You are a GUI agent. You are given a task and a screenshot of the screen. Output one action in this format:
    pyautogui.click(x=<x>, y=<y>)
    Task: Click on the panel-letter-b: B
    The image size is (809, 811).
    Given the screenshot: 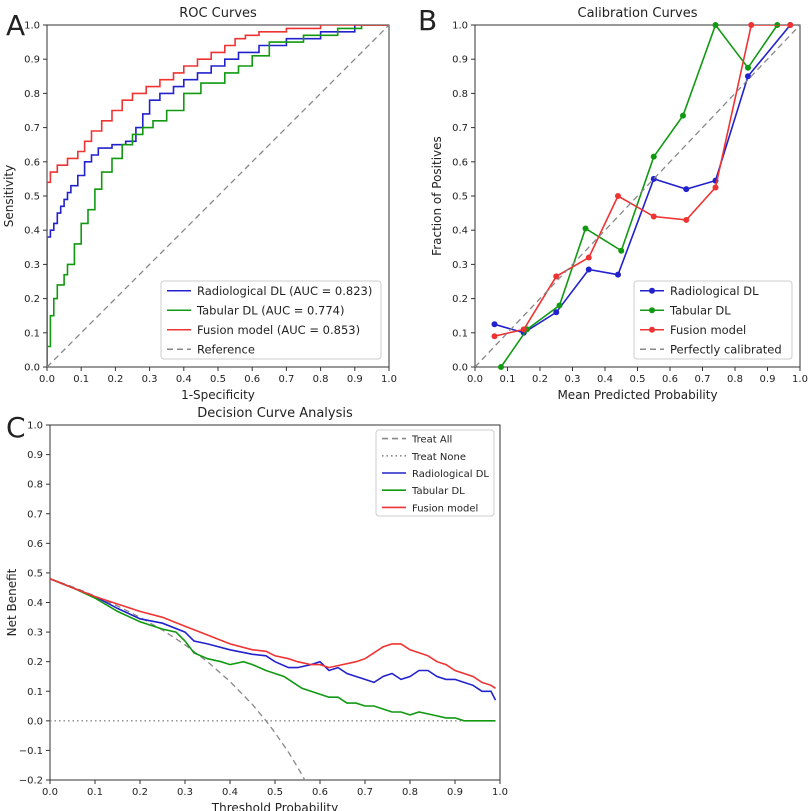 What is the action you would take?
    pyautogui.click(x=427, y=20)
    